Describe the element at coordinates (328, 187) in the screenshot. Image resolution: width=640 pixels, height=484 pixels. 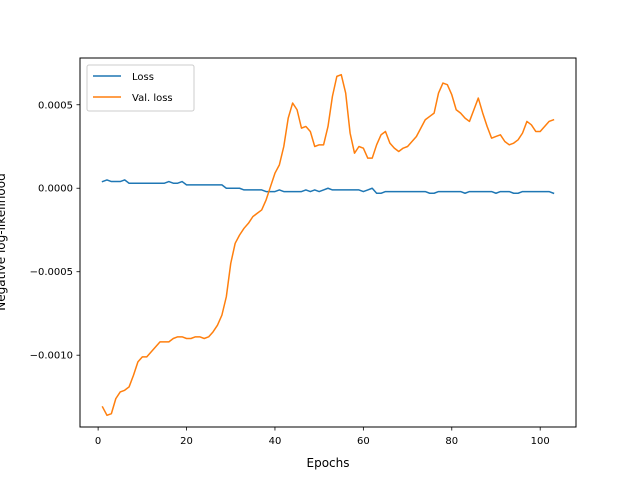
I see `series-line-loss` at that location.